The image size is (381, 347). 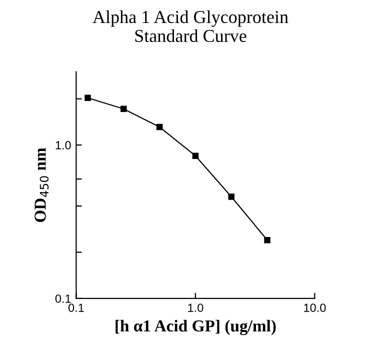 I want to click on x-tick-label: 1.0, so click(x=196, y=308).